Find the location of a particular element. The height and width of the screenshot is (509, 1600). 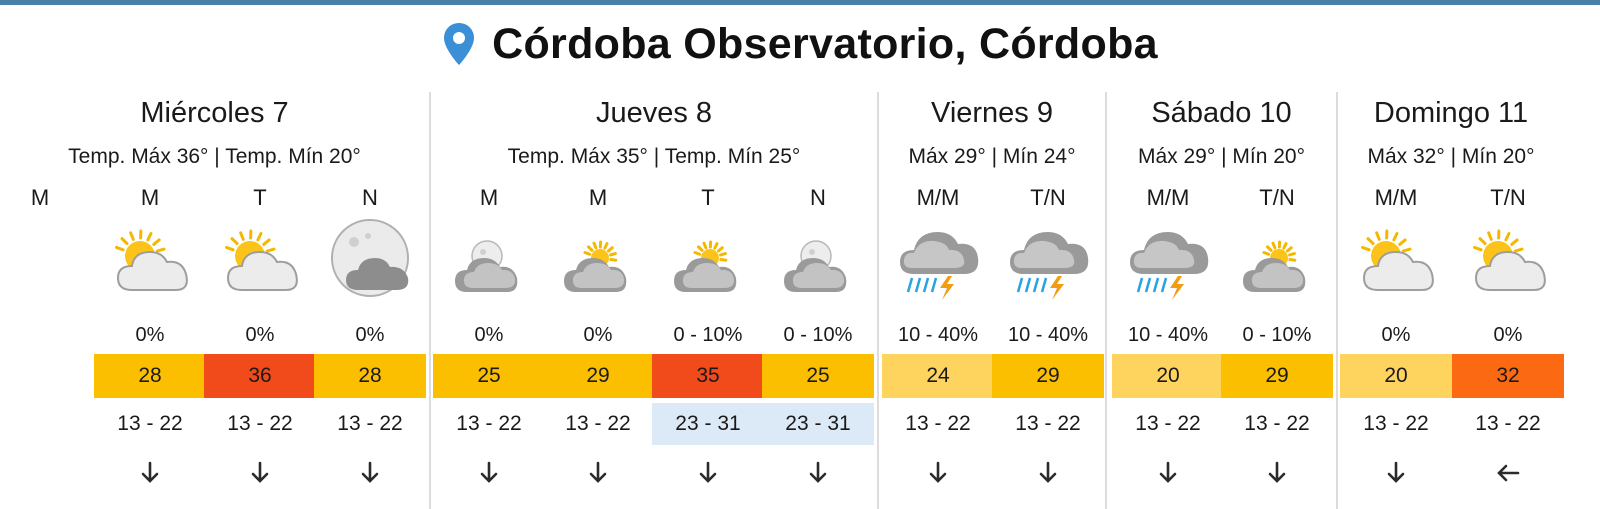

temperature-cell: 36 is located at coordinates (260, 376).